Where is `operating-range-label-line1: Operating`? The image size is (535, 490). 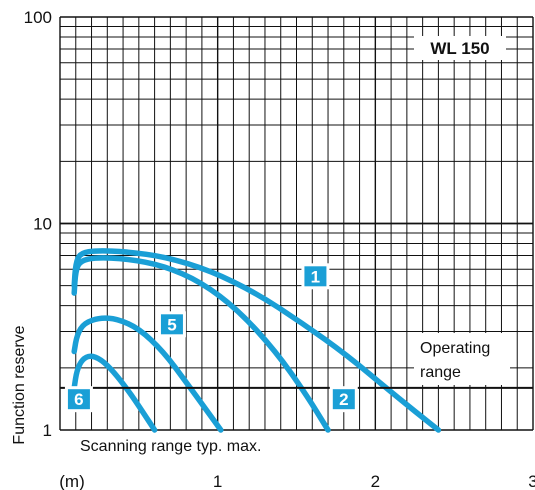
operating-range-label-line1: Operating is located at coordinates (455, 348).